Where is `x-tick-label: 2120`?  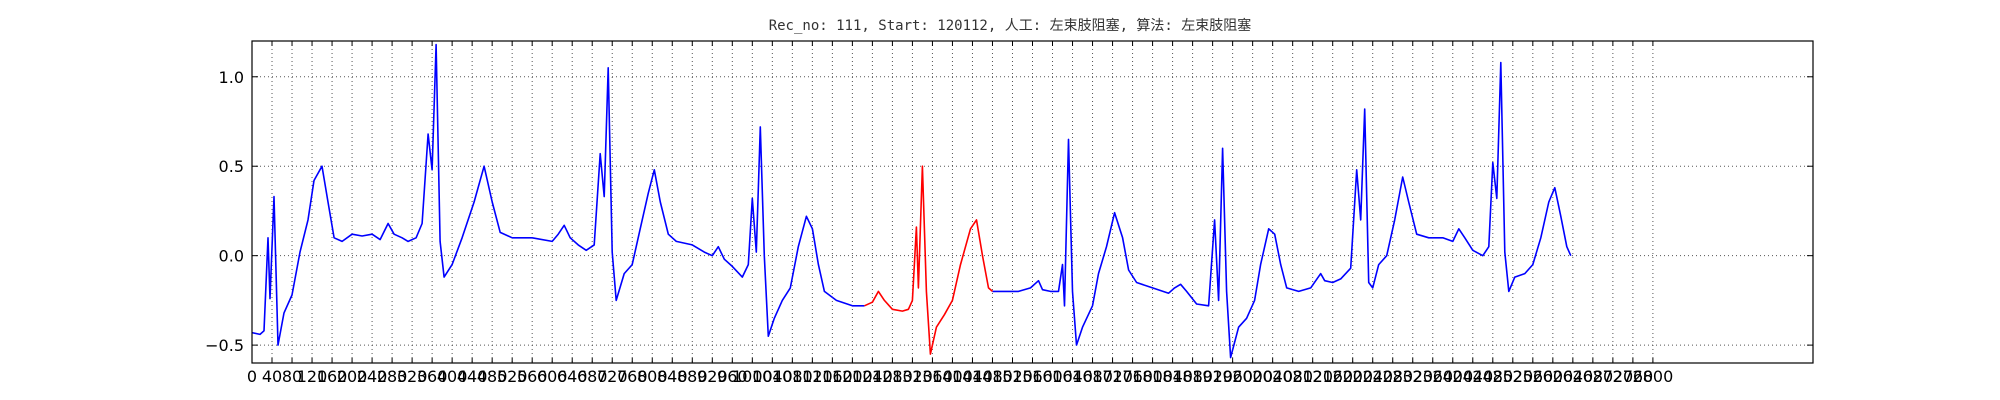 x-tick-label: 2120 is located at coordinates (1312, 376).